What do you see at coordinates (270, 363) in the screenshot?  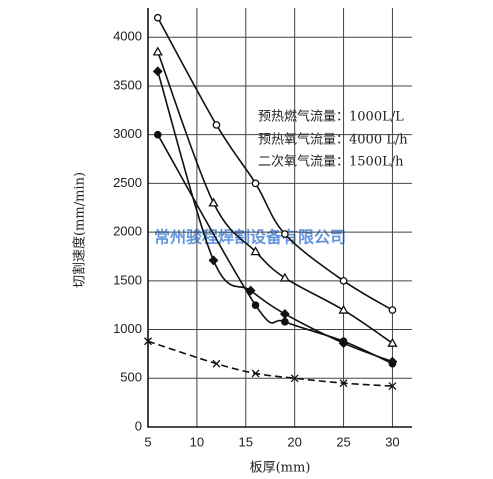 I see `series-line` at bounding box center [270, 363].